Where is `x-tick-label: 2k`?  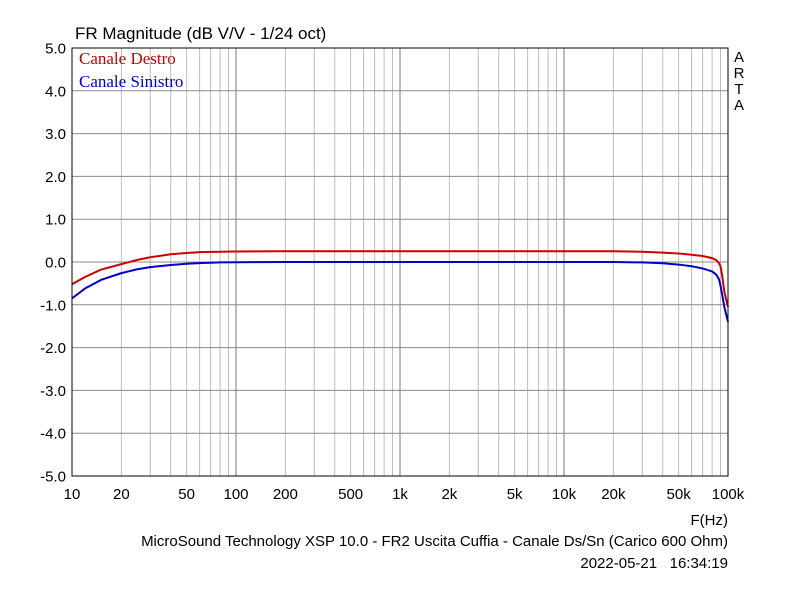
x-tick-label: 2k is located at coordinates (449, 494).